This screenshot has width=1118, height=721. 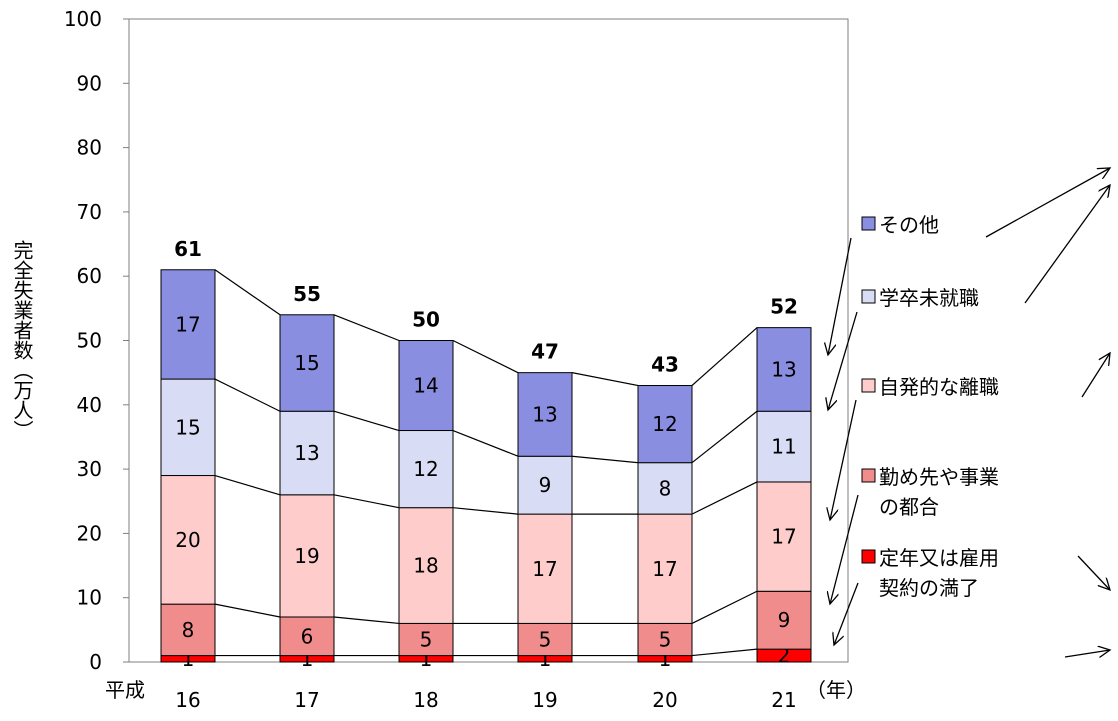 What do you see at coordinates (89, 405) in the screenshot?
I see `y-tick-label: 40` at bounding box center [89, 405].